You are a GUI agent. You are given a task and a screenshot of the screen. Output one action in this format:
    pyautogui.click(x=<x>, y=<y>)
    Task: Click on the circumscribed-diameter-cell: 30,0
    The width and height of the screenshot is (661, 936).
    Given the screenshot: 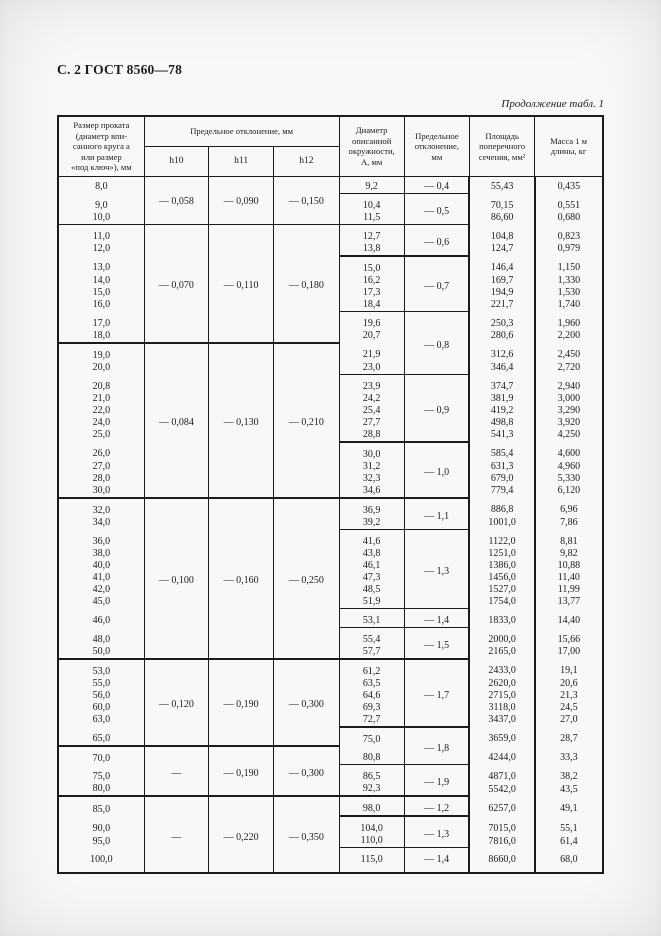 What is the action you would take?
    pyautogui.click(x=372, y=451)
    